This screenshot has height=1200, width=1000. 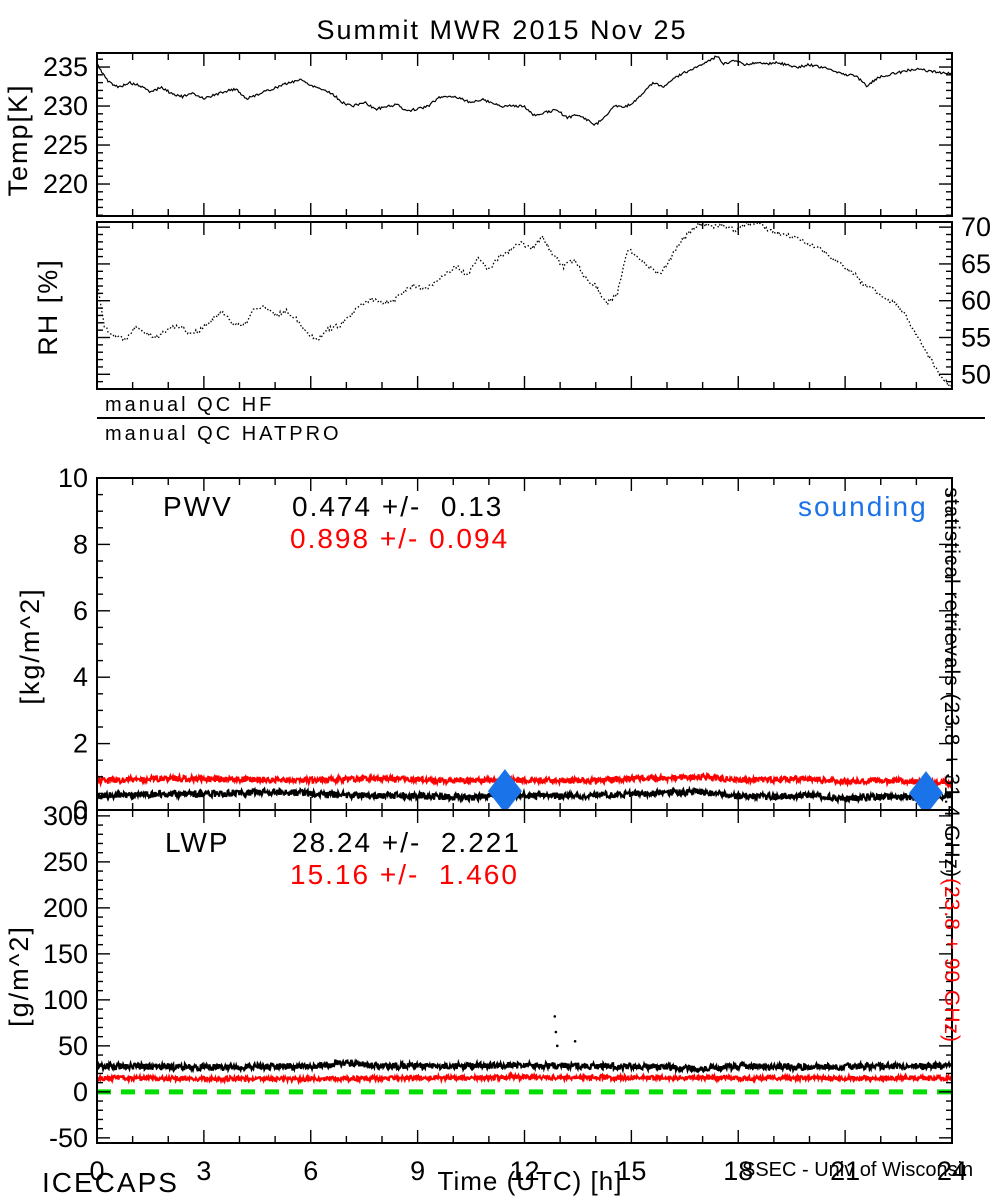 I want to click on pwv-stat-black: 0.474 +/- 0.13, so click(x=398, y=506).